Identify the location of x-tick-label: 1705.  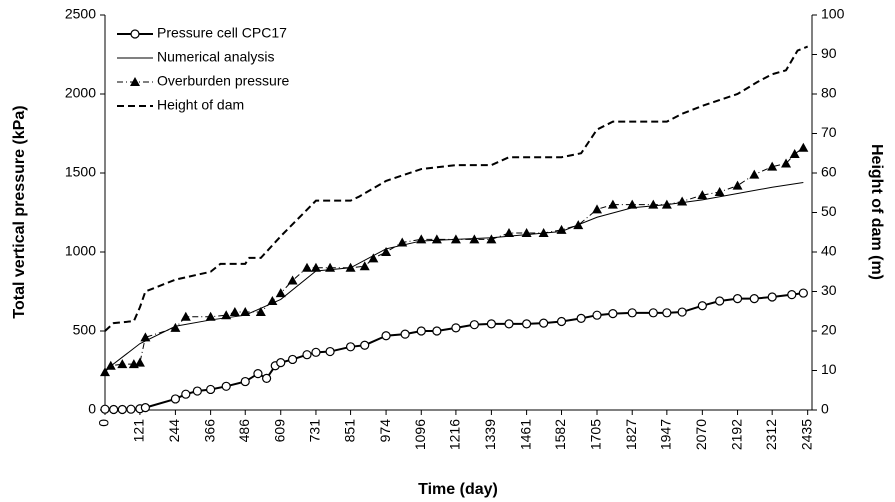
(596, 434).